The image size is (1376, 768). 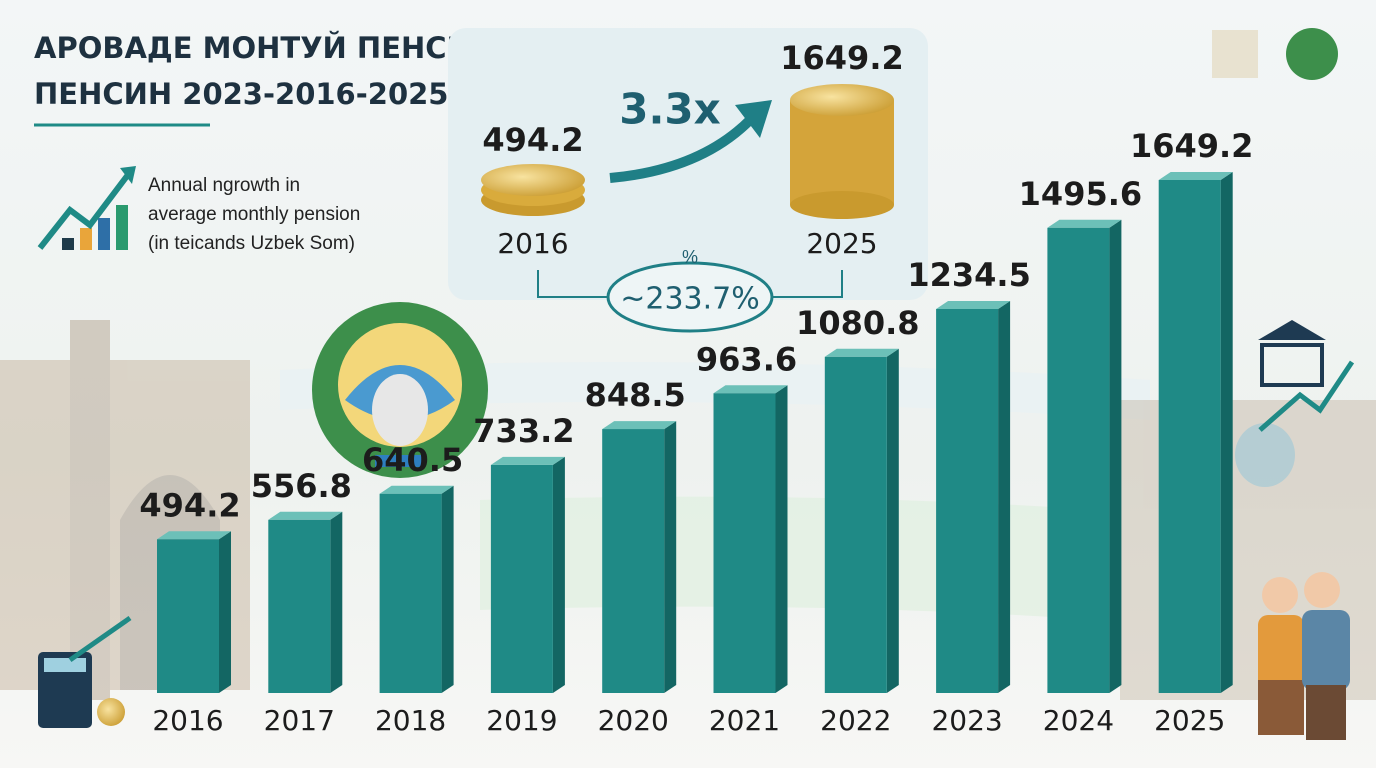 I want to click on x-tick-label: 2020, so click(x=633, y=720).